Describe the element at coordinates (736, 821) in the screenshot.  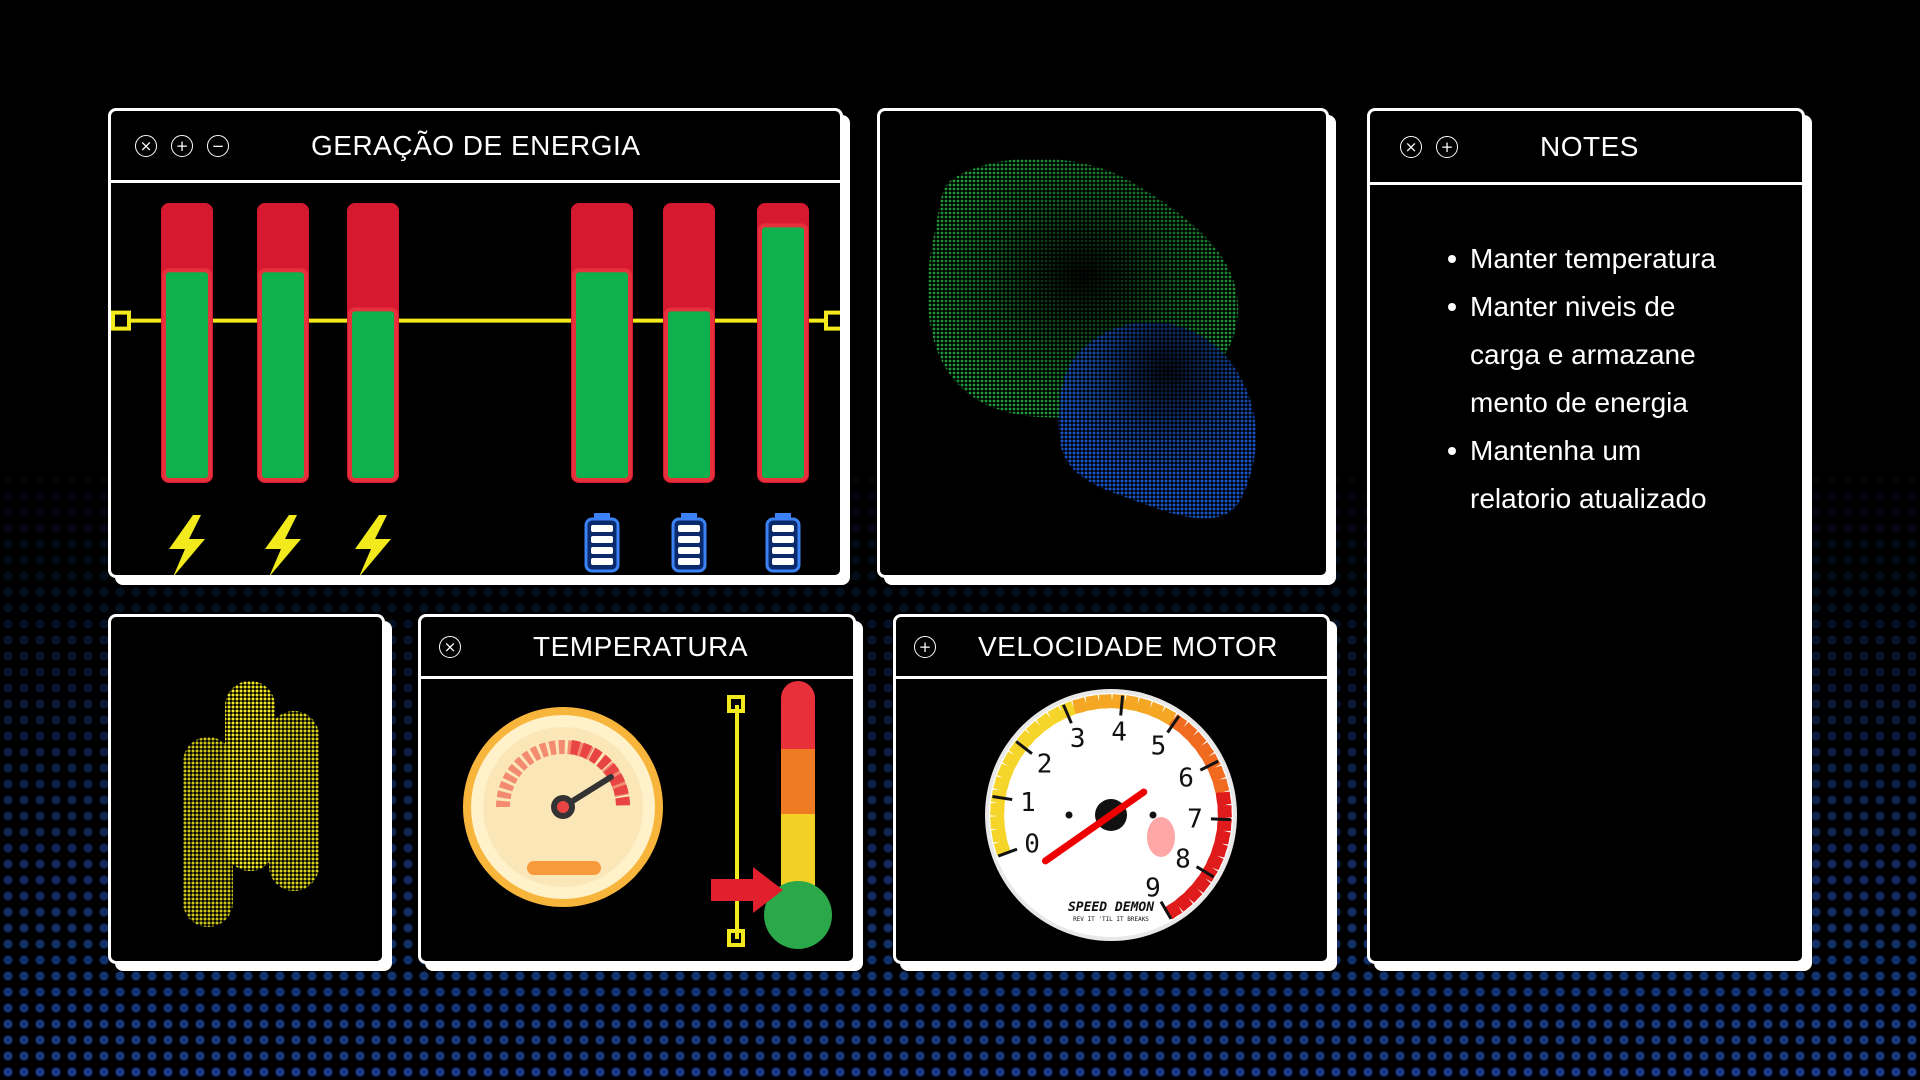
I see `level-bracket` at that location.